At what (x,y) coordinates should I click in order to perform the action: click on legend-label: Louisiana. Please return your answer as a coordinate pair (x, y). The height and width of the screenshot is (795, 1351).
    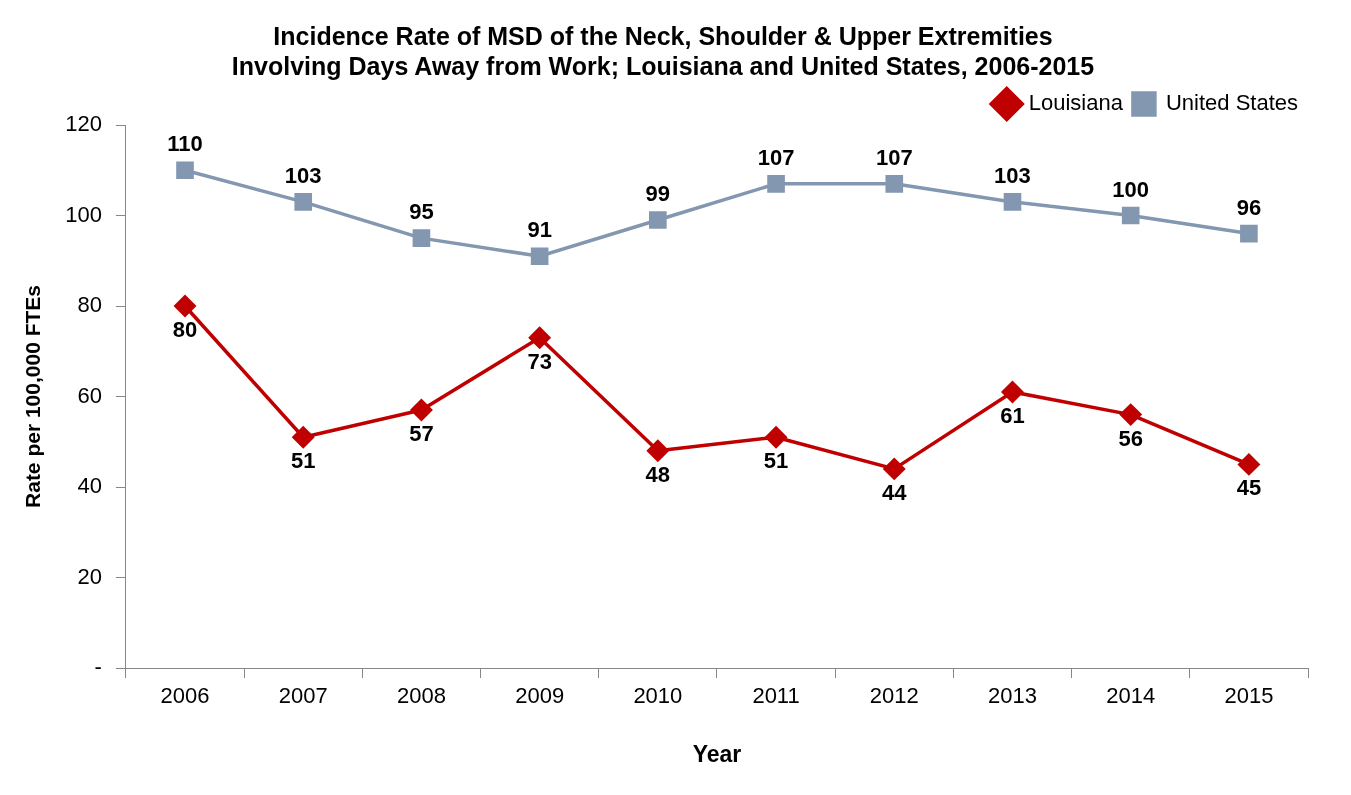
    Looking at the image, I should click on (1076, 103).